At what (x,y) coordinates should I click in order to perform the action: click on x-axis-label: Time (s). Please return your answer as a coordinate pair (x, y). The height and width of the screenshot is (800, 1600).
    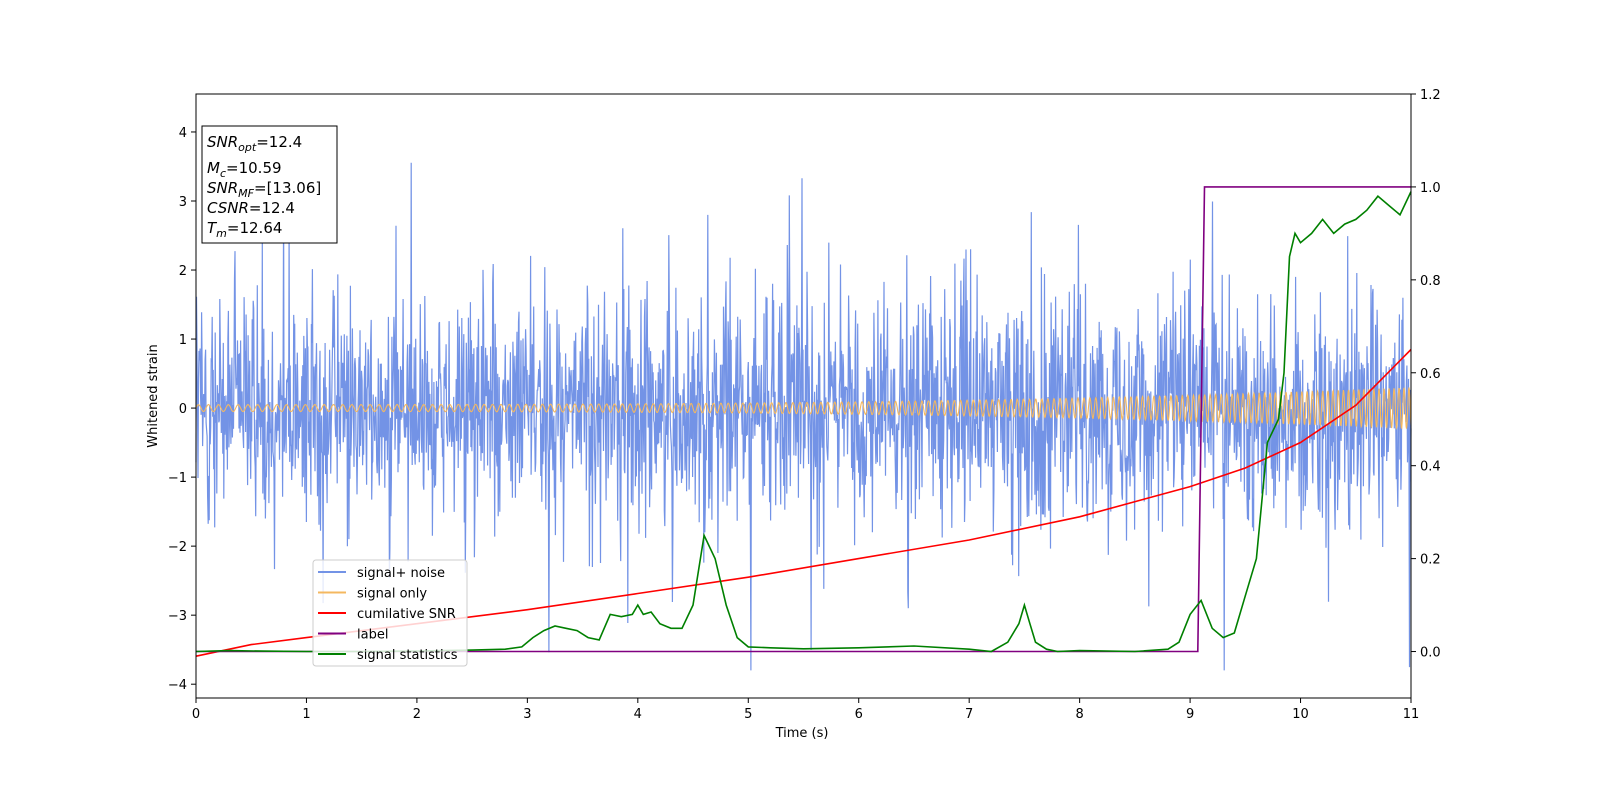
    Looking at the image, I should click on (802, 733).